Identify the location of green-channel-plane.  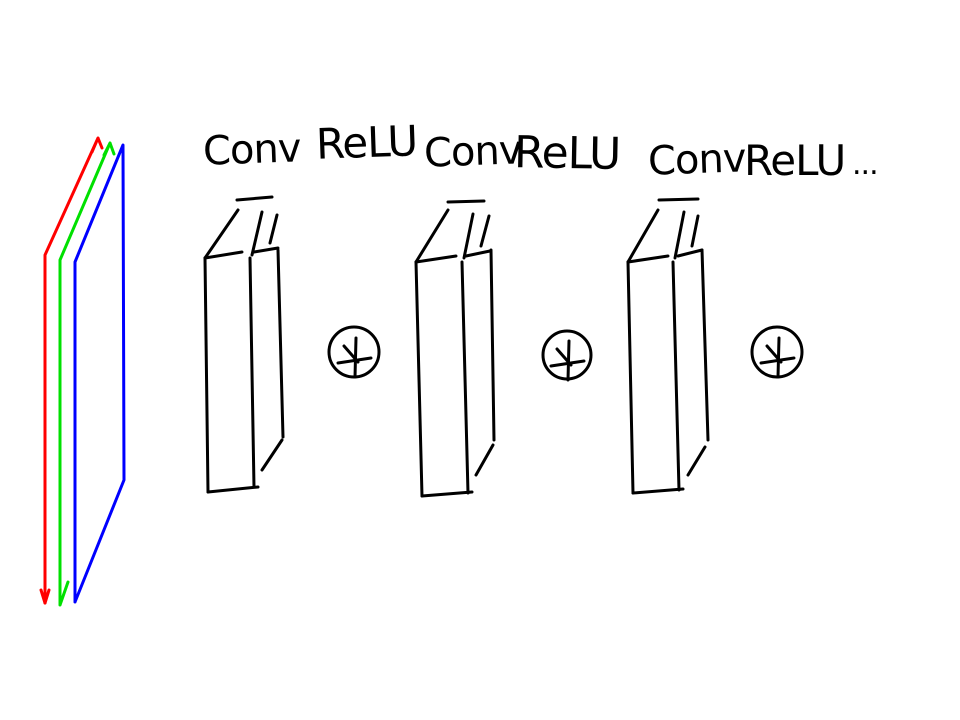
(87, 374).